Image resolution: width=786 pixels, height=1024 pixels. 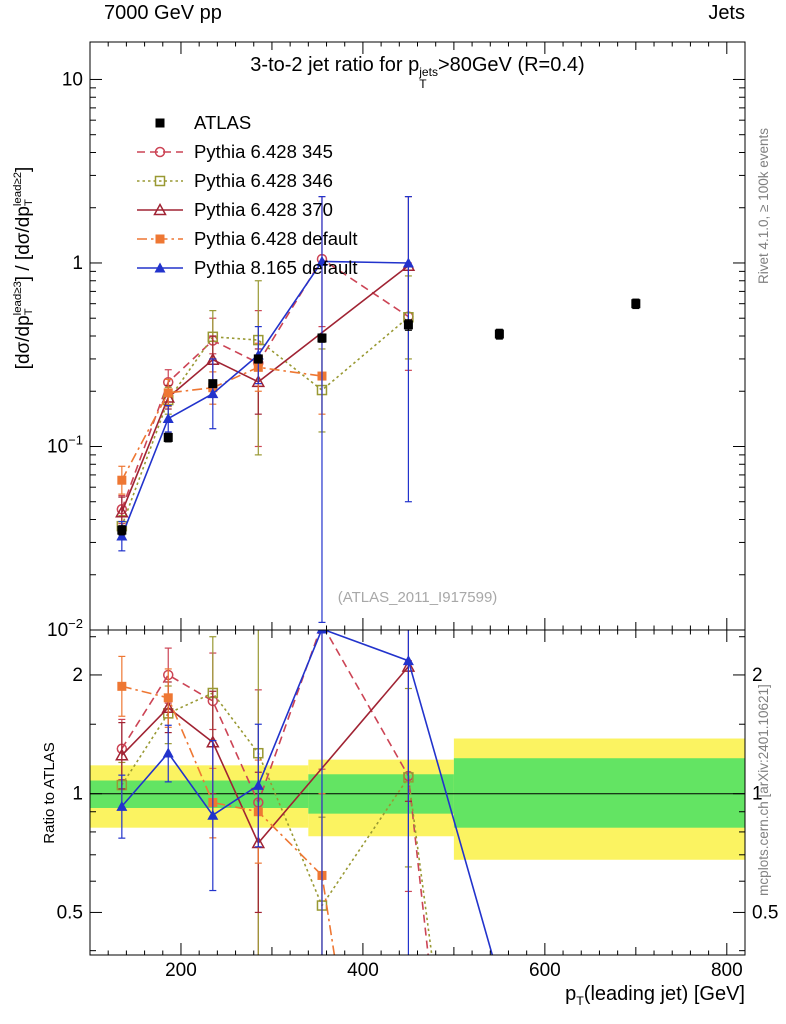 What do you see at coordinates (222, 416) in the screenshot?
I see `series-main-pythia-6-428-default` at bounding box center [222, 416].